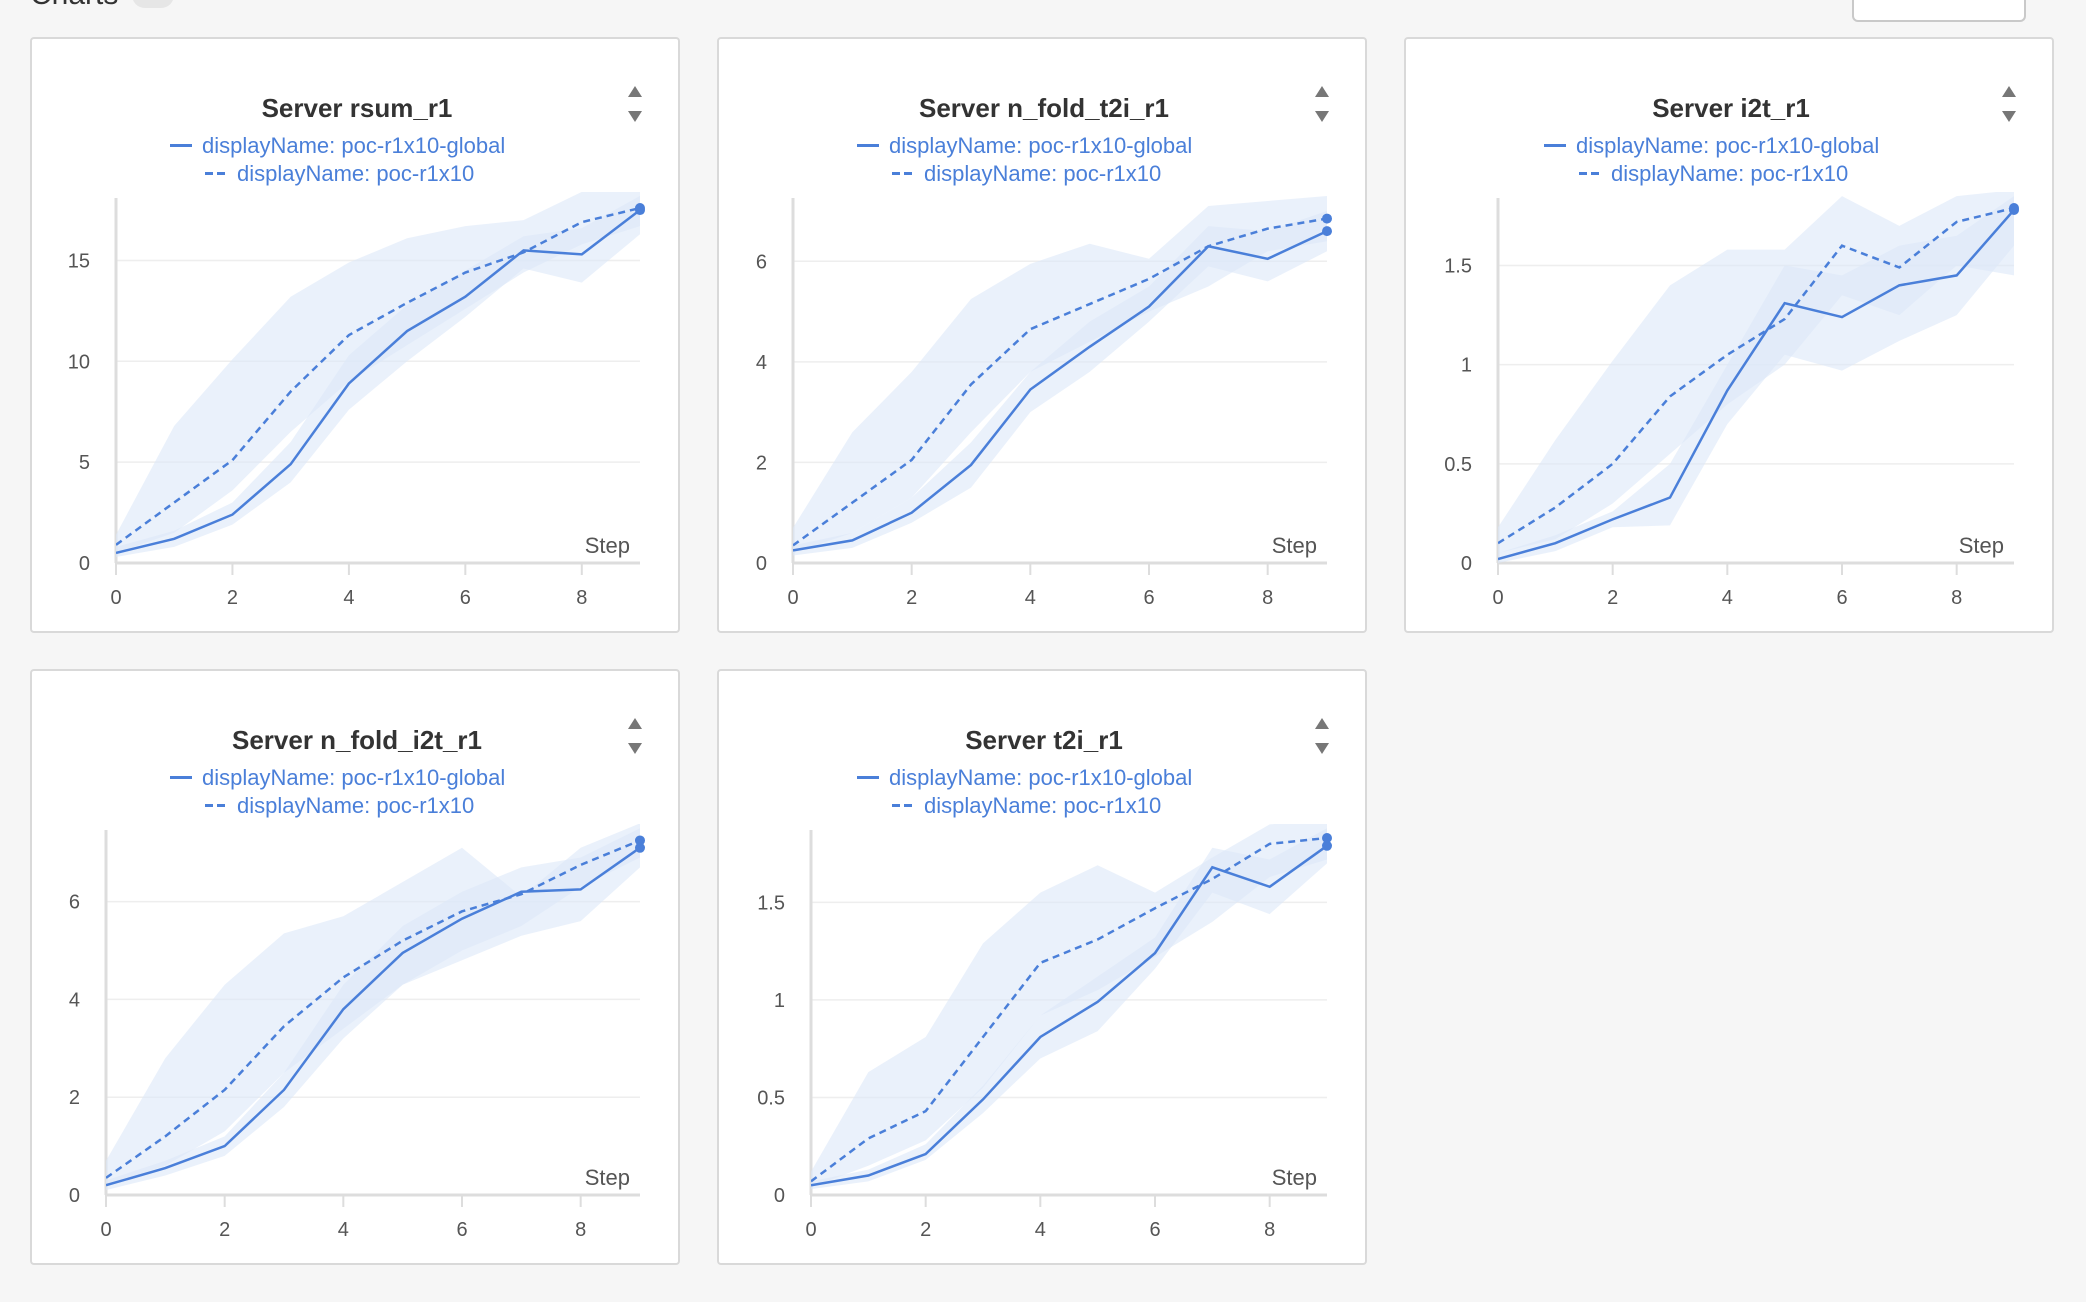 The width and height of the screenshot is (2086, 1302). I want to click on y-tick-label: 0, so click(1466, 564).